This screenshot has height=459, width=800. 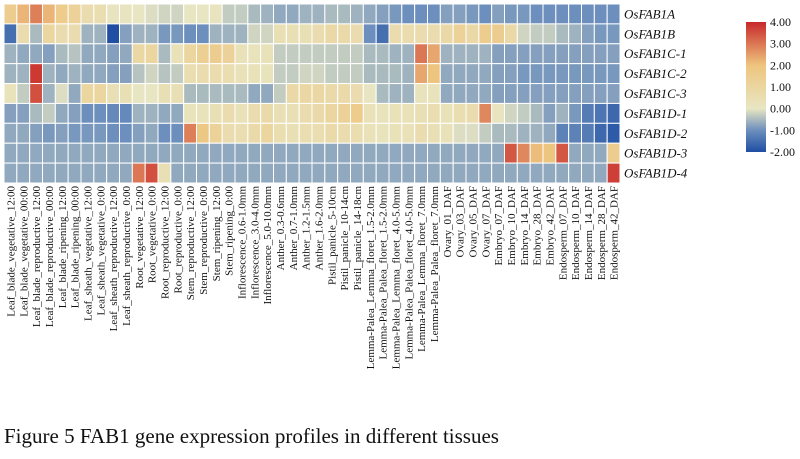 I want to click on column-label: Embryo_28_DAF, so click(x=538, y=225).